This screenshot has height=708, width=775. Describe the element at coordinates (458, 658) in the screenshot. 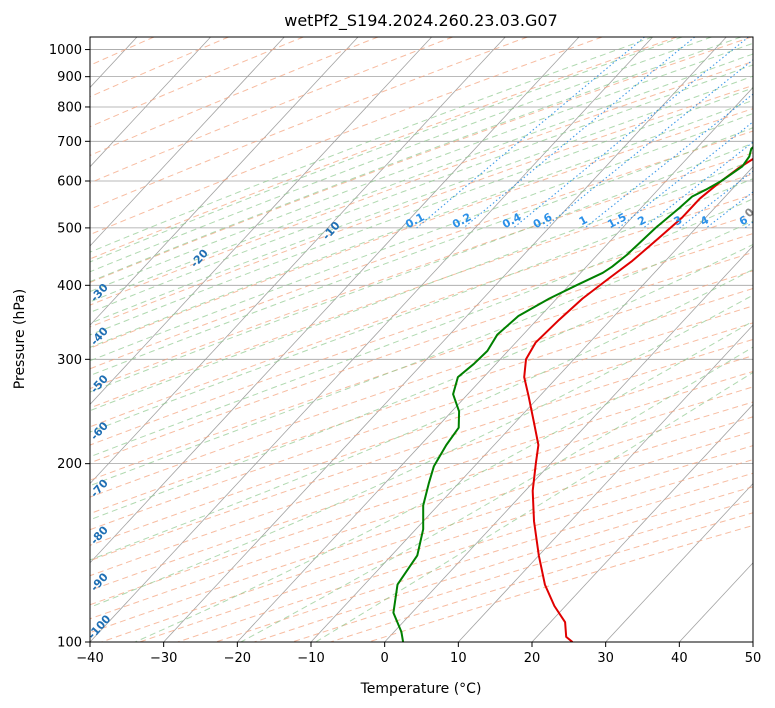

I see `x-tick-label: 10` at that location.